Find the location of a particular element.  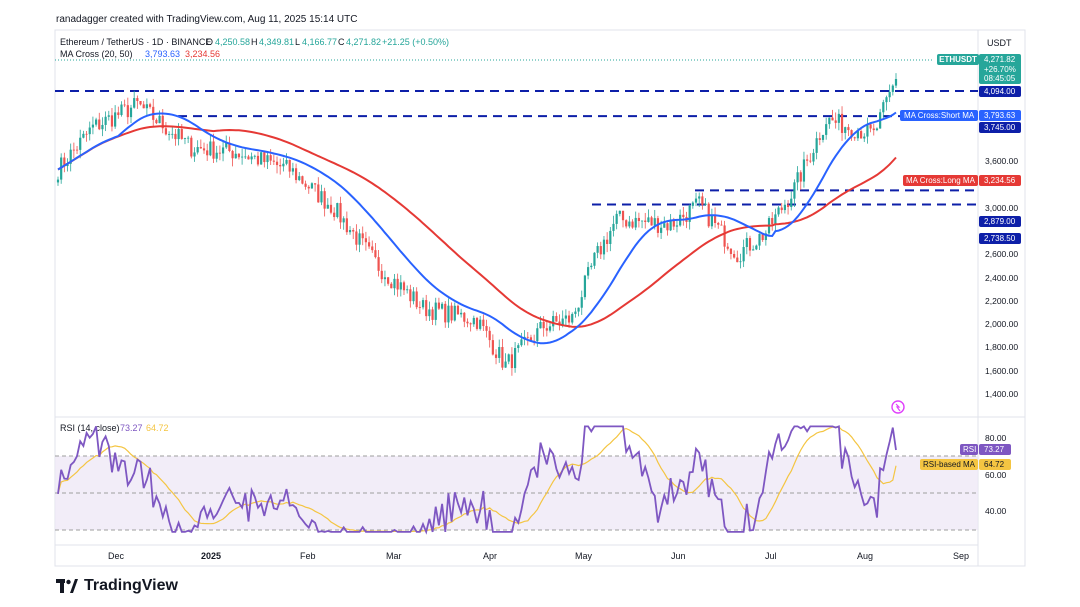

rsi-ma-label-badge is located at coordinates (949, 464).